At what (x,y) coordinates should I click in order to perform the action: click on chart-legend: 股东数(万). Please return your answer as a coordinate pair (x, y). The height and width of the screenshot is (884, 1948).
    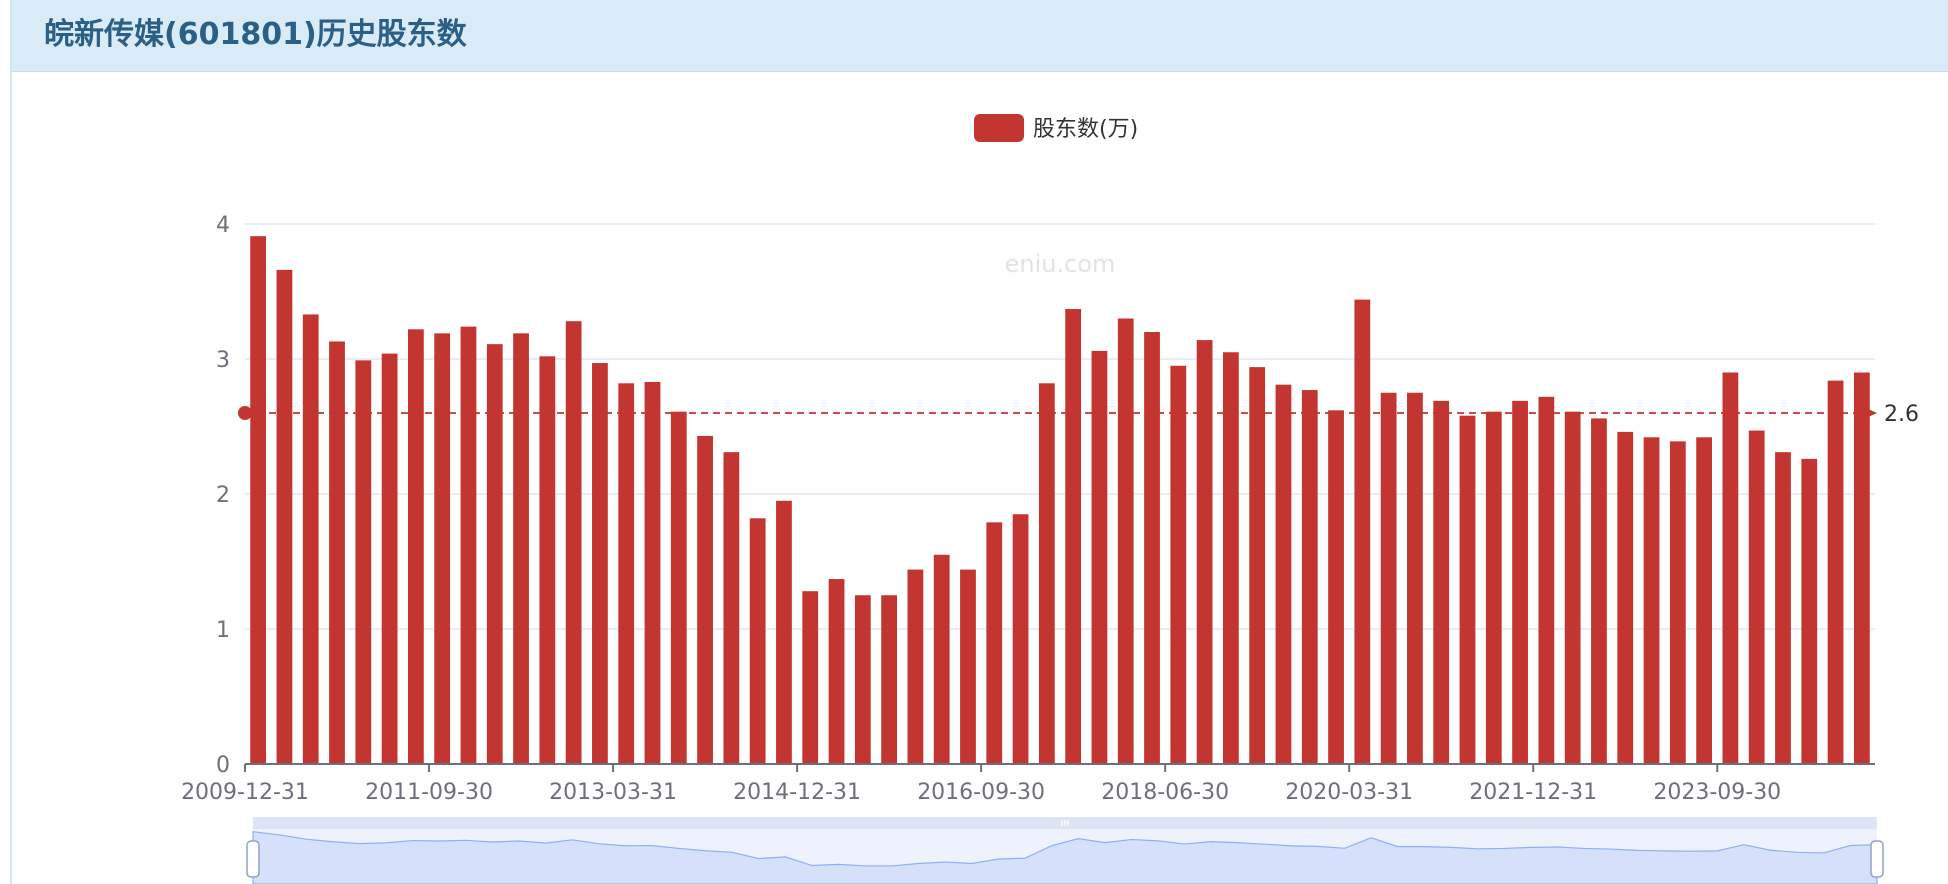
    Looking at the image, I should click on (1056, 128).